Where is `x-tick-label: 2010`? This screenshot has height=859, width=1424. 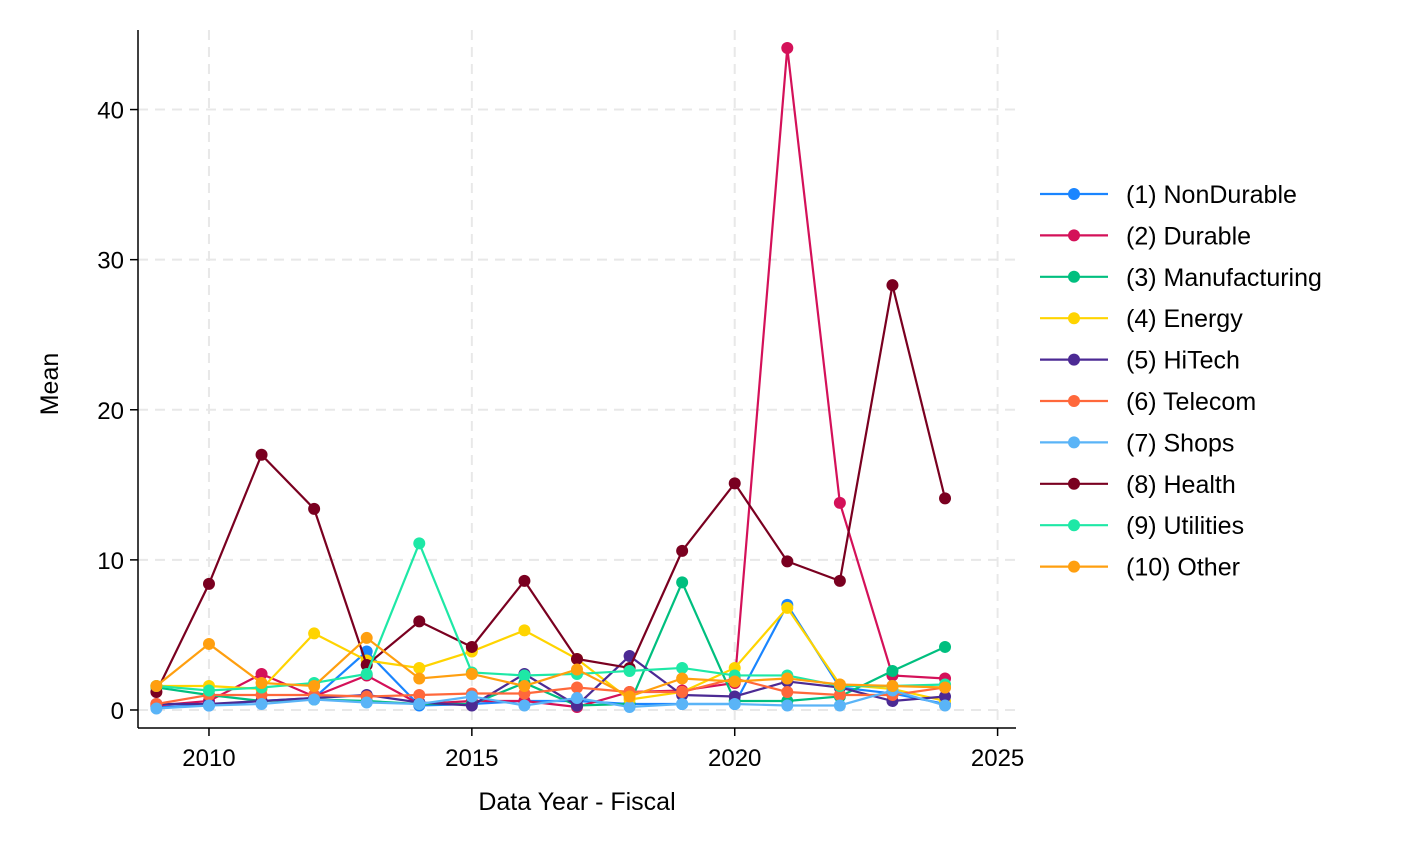
x-tick-label: 2010 is located at coordinates (208, 758).